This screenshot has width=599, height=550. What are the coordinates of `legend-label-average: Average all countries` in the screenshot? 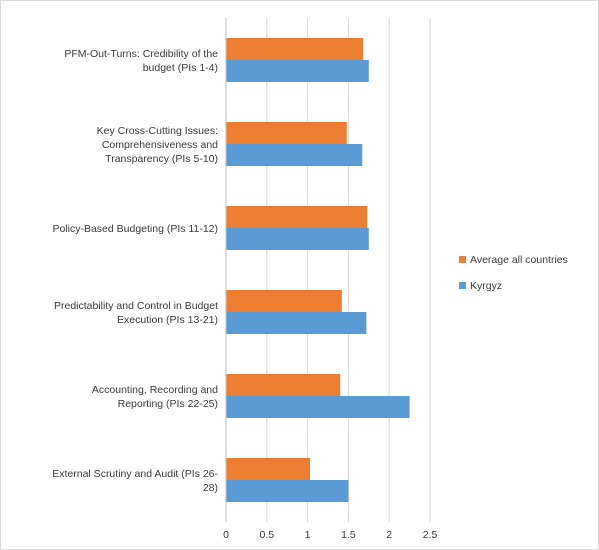 It's located at (519, 260).